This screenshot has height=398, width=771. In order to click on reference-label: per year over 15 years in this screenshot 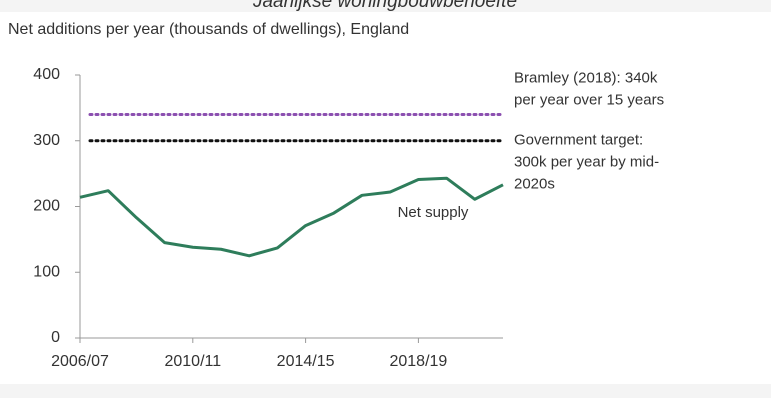, I will do `click(589, 99)`.